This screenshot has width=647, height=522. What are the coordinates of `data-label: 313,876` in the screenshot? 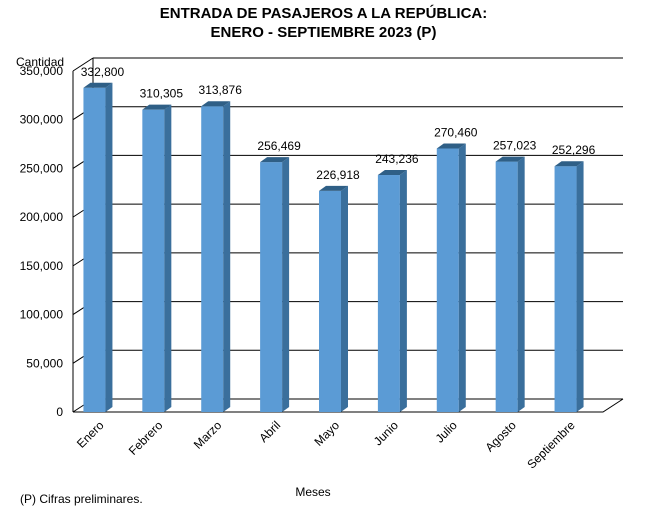 It's located at (221, 90).